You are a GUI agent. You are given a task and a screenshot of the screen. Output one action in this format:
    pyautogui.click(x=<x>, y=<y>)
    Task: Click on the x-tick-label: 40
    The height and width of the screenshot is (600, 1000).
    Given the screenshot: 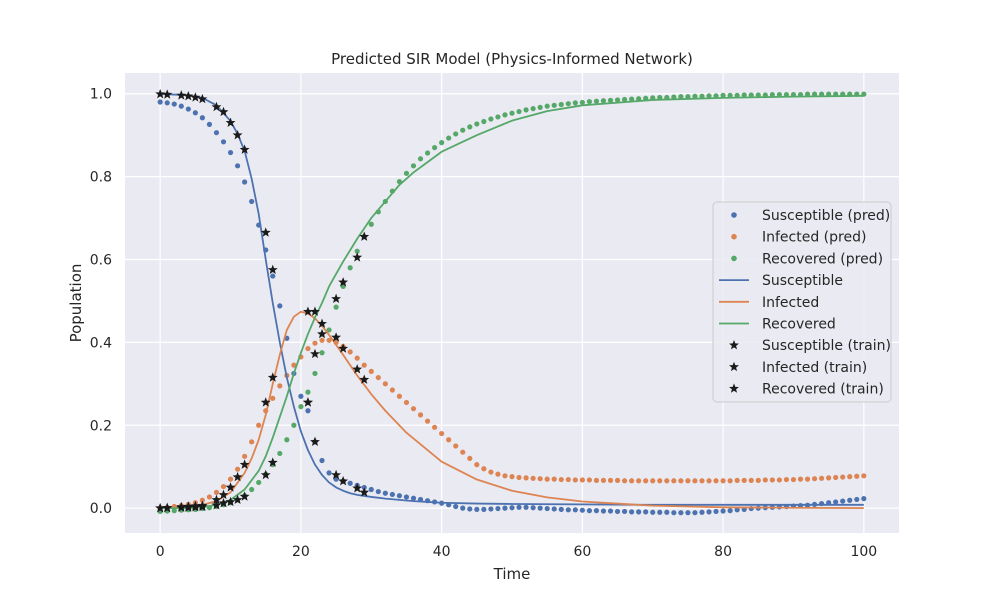 What is the action you would take?
    pyautogui.click(x=442, y=552)
    